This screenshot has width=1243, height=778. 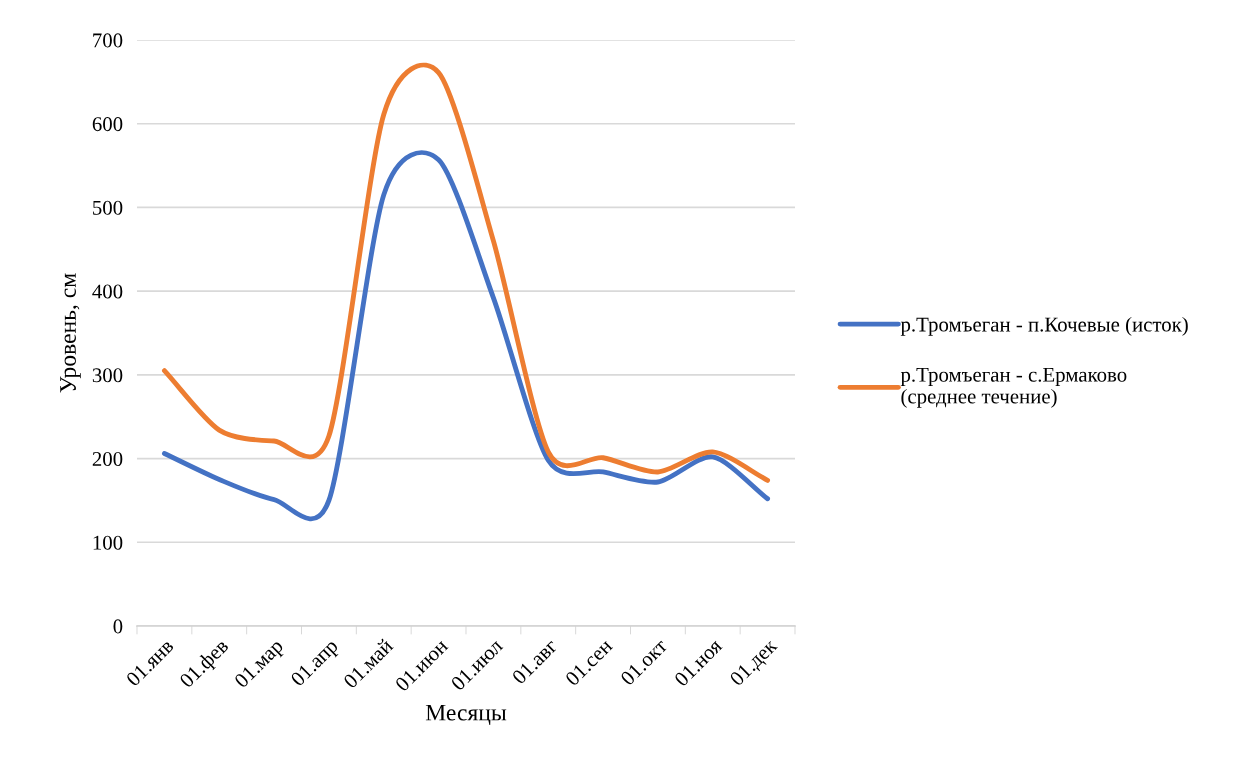 I want to click on y-axis-title: Уровень, см, so click(x=70, y=333).